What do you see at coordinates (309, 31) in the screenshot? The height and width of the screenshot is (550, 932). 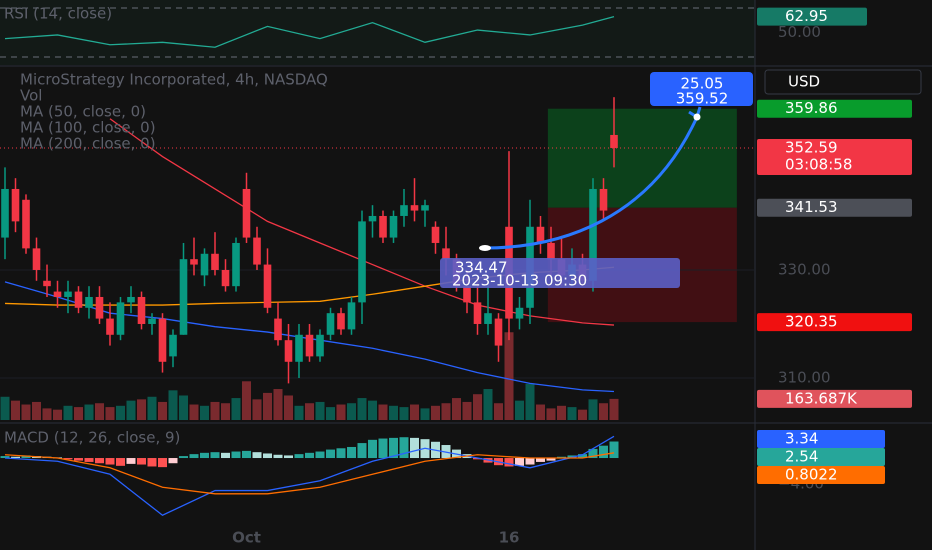 I see `rsi-line` at bounding box center [309, 31].